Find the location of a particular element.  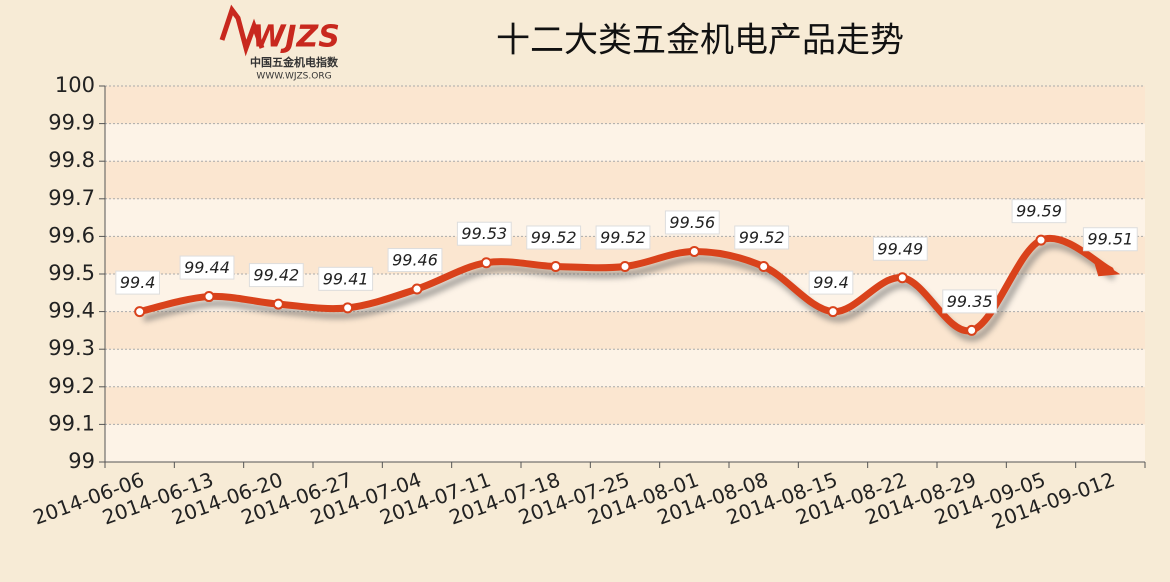

value-label-group: 99.53 is located at coordinates (484, 233).